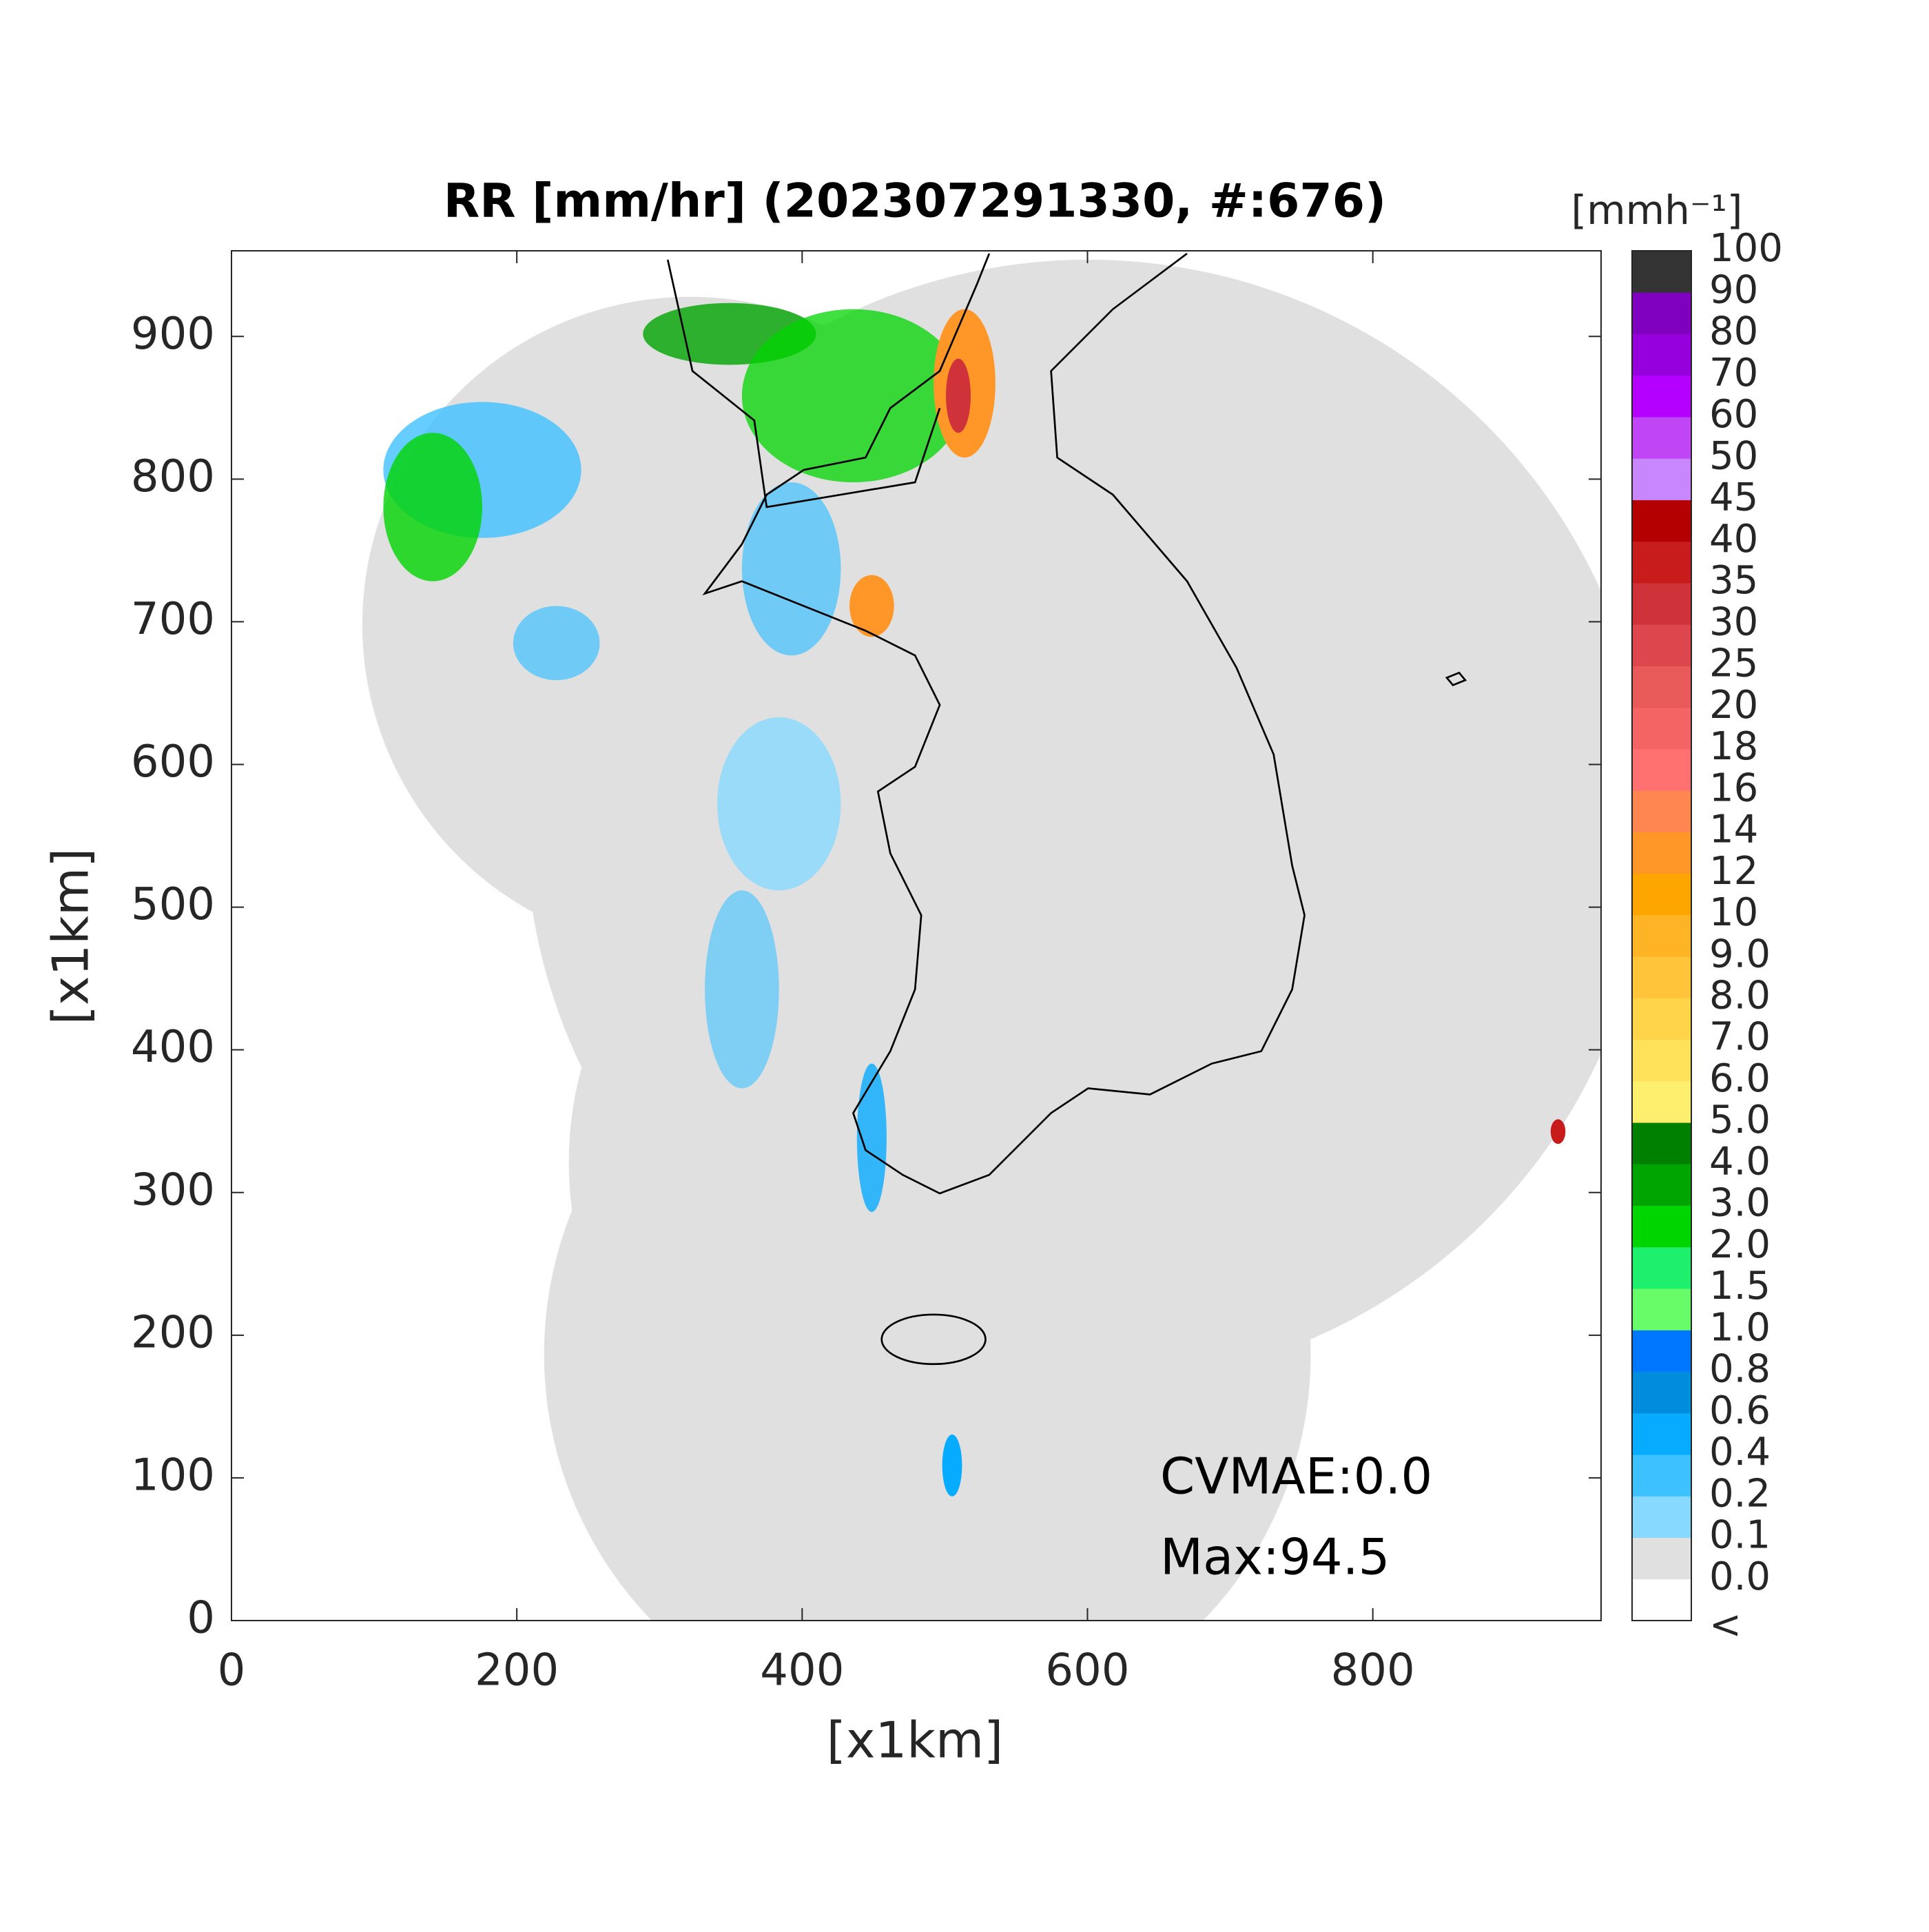  I want to click on colorbar-label: 90, so click(1733, 289).